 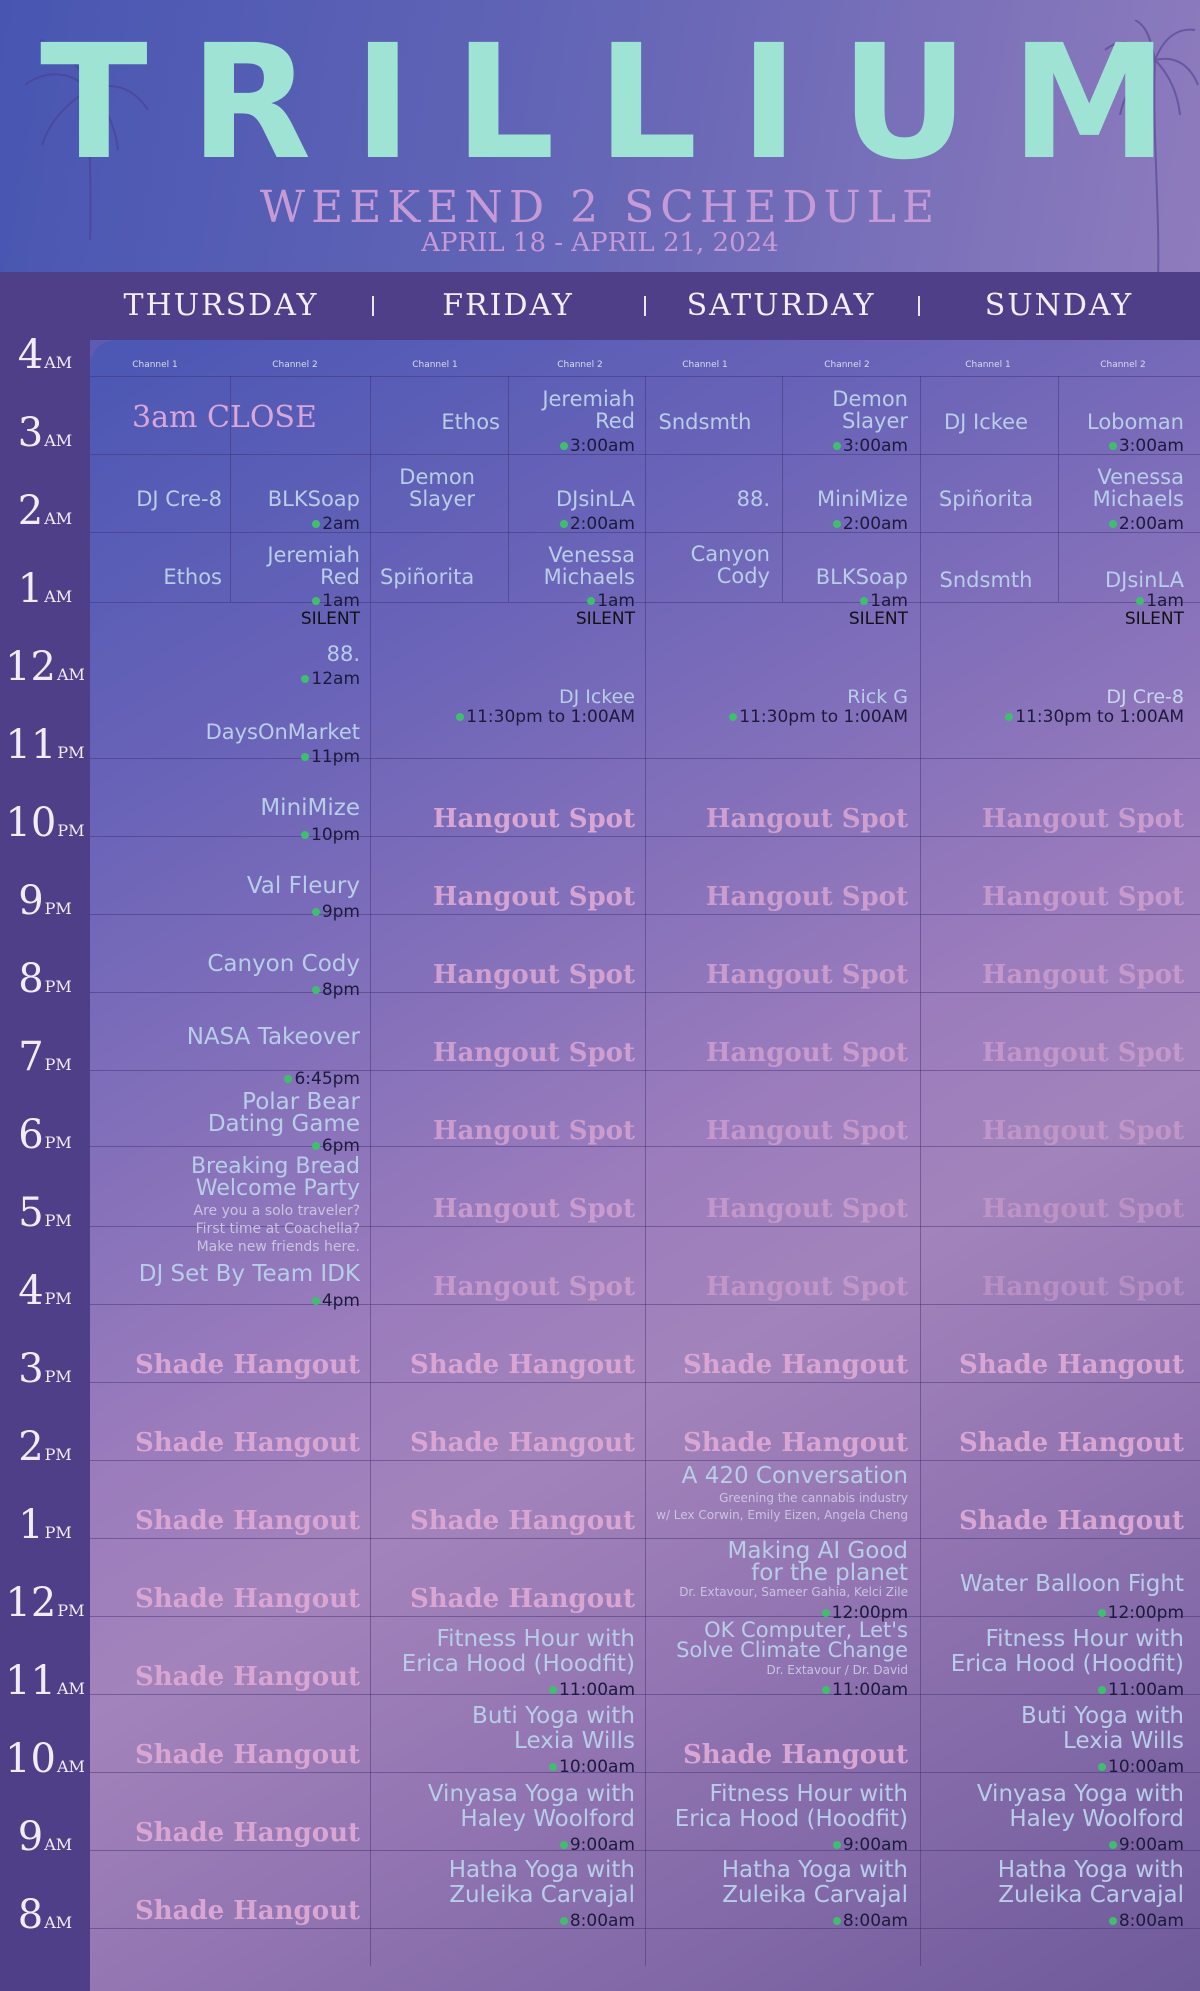 I want to click on event-name: Spiñorita, so click(x=986, y=499).